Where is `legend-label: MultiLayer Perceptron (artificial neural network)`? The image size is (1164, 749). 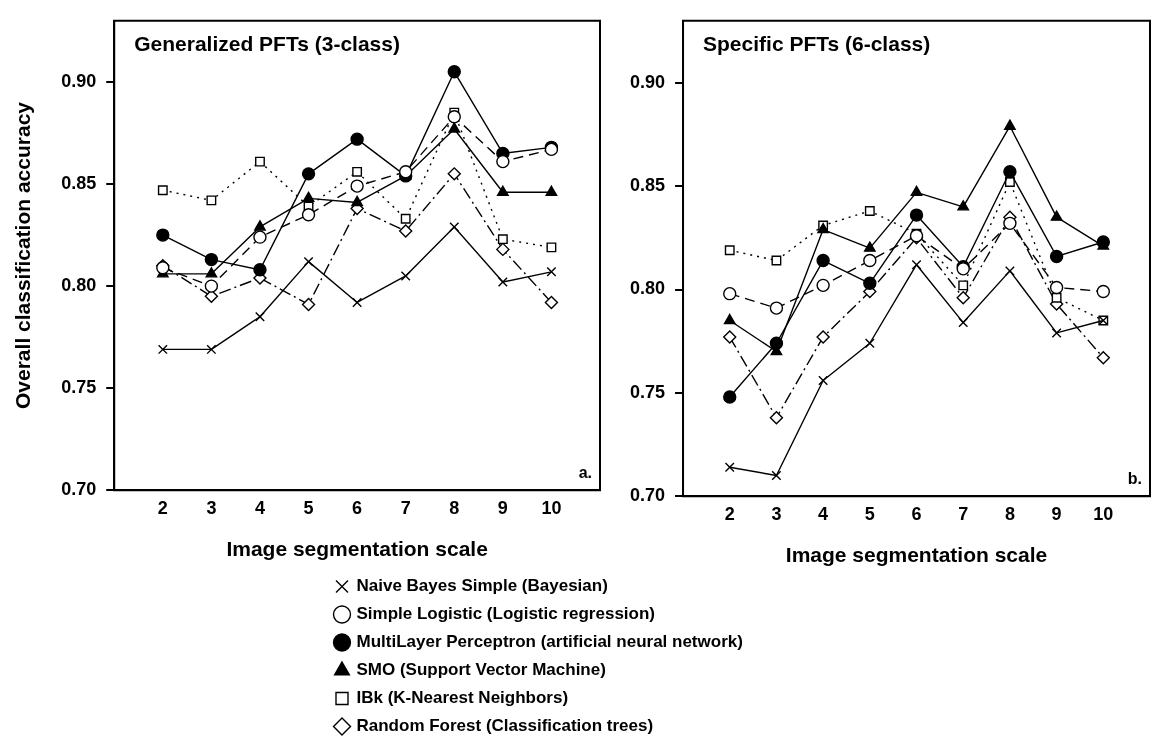 legend-label: MultiLayer Perceptron (artificial neural network) is located at coordinates (549, 642).